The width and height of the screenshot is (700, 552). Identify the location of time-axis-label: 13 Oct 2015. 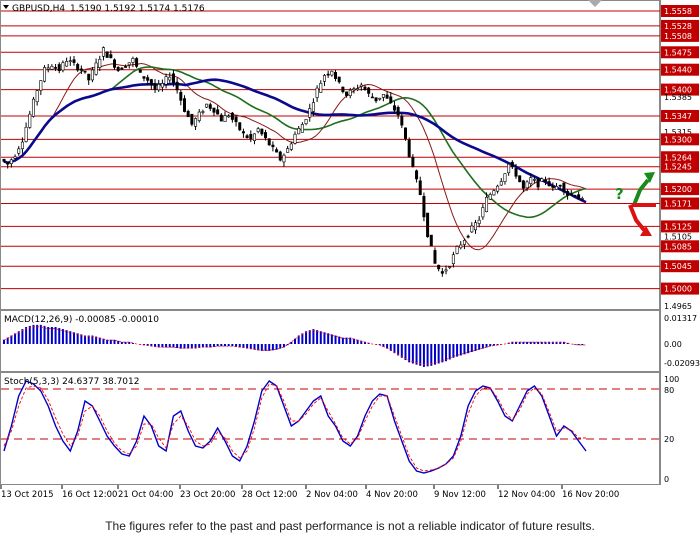
(27, 495).